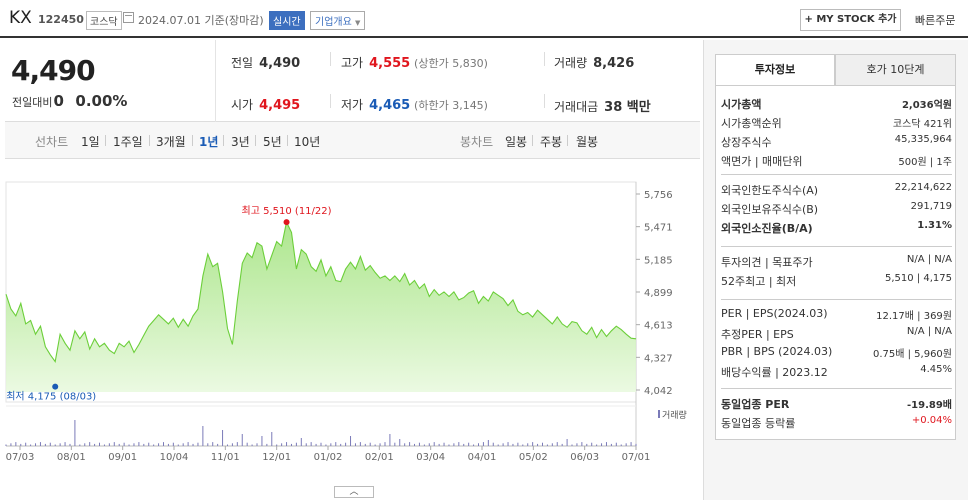 Image resolution: width=968 pixels, height=500 pixels. Describe the element at coordinates (774, 313) in the screenshot. I see `info-key: PER | EPS(2024.03)` at that location.